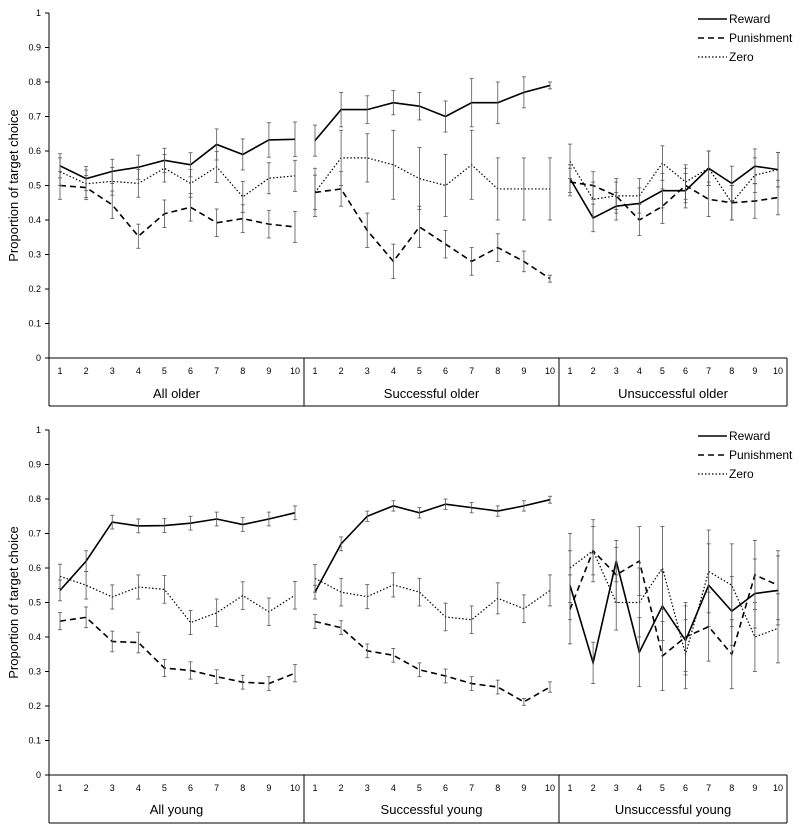 Image resolution: width=800 pixels, height=827 pixels. I want to click on group-label: Successful young, so click(432, 809).